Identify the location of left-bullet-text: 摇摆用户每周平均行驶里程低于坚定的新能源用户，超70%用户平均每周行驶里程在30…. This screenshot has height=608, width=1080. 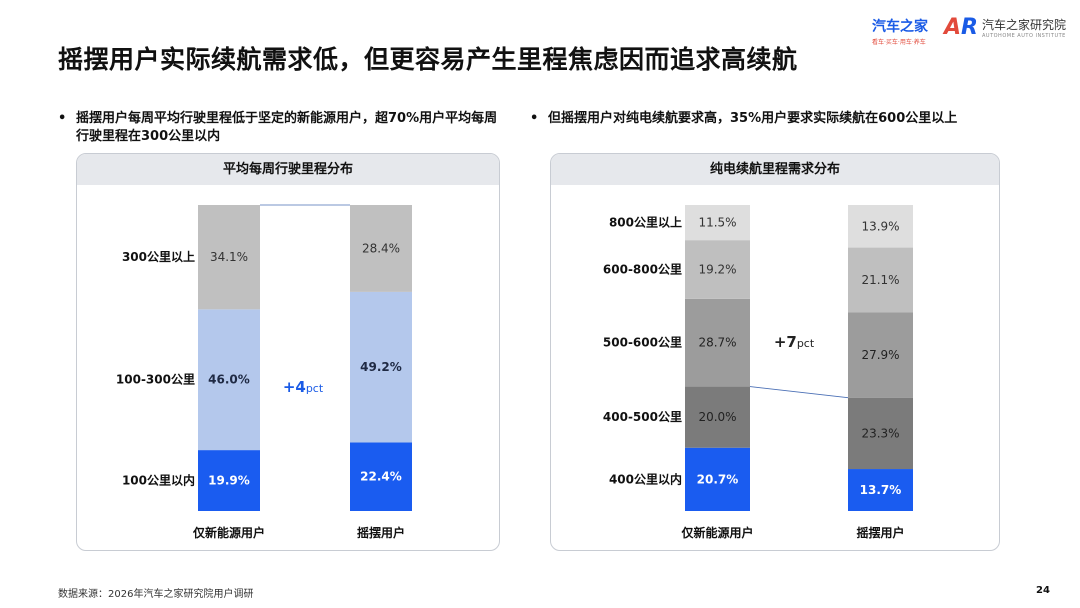
(287, 127).